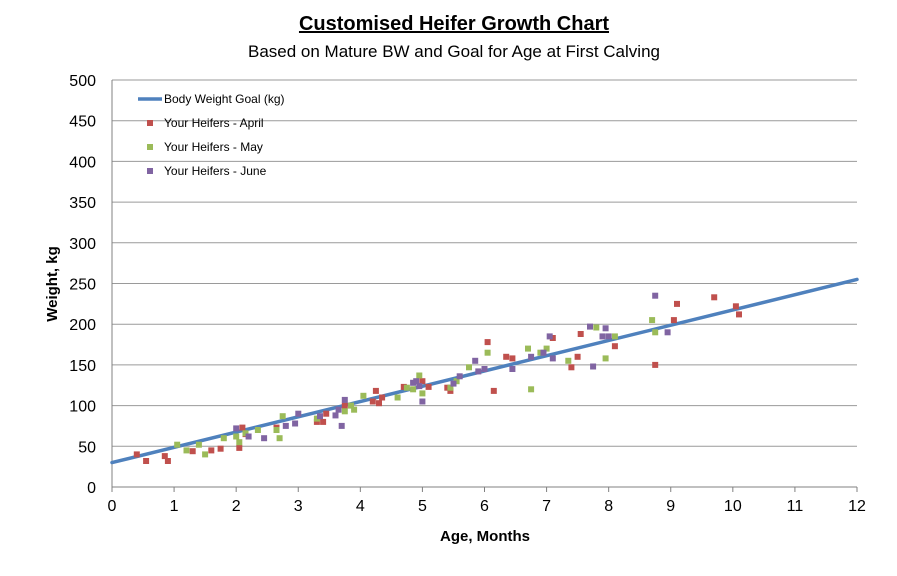  What do you see at coordinates (667, 332) in the screenshot?
I see `data-point-s3-p31` at bounding box center [667, 332].